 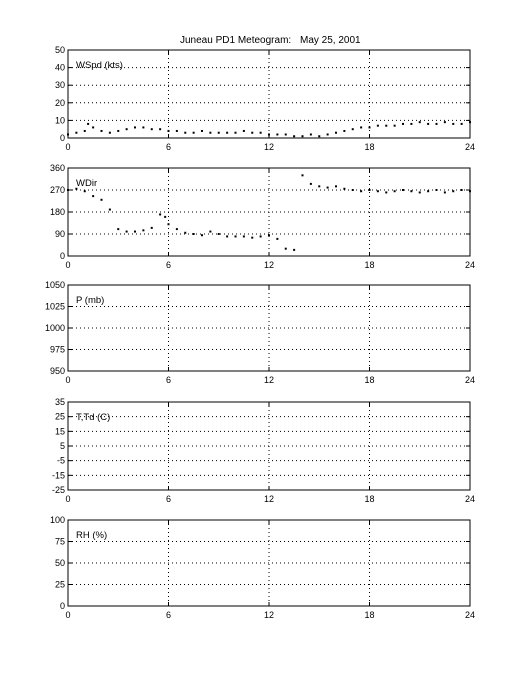 What do you see at coordinates (86, 183) in the screenshot?
I see `panel-label: WDir` at bounding box center [86, 183].